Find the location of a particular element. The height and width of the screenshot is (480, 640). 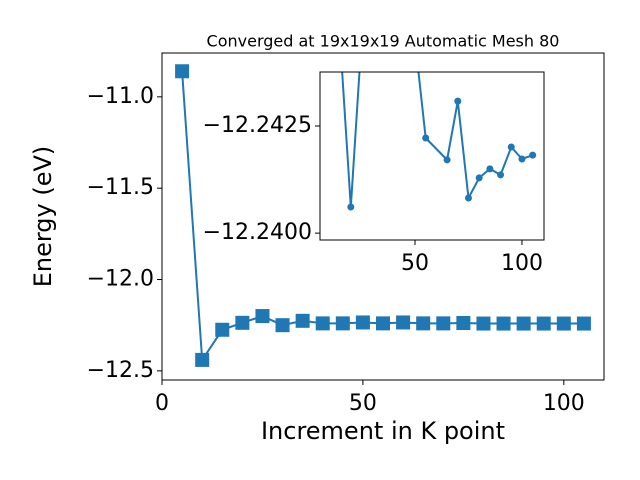

y-tick-label: −11.5 is located at coordinates (120, 187).